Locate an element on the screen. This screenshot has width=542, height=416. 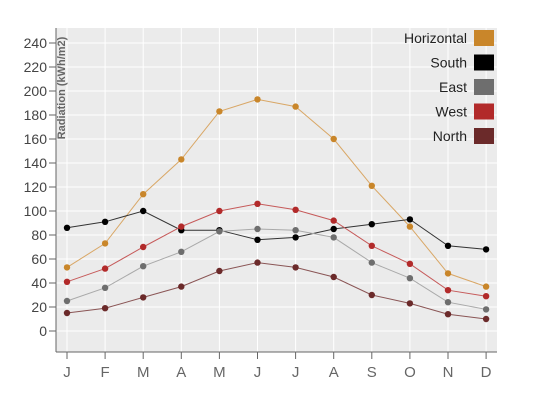
series-line-south is located at coordinates (276, 230).